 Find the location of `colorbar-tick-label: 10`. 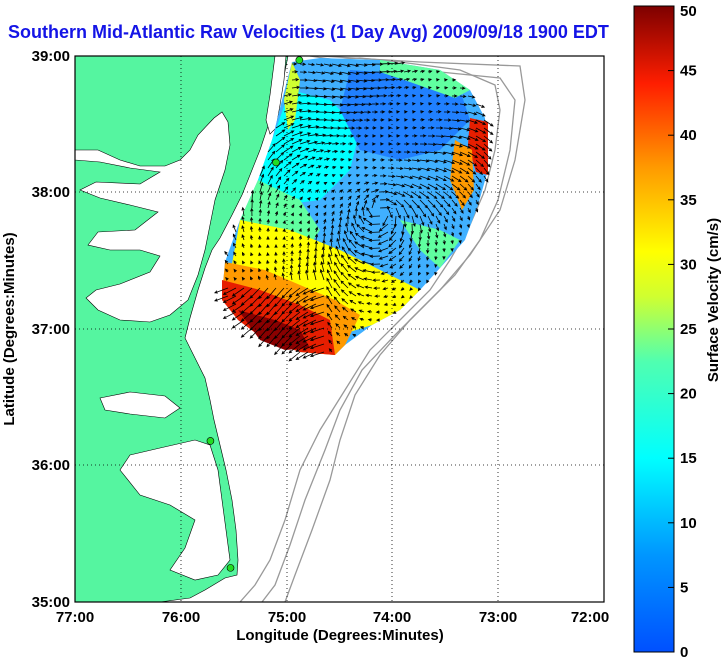

colorbar-tick-label: 10 is located at coordinates (688, 523).